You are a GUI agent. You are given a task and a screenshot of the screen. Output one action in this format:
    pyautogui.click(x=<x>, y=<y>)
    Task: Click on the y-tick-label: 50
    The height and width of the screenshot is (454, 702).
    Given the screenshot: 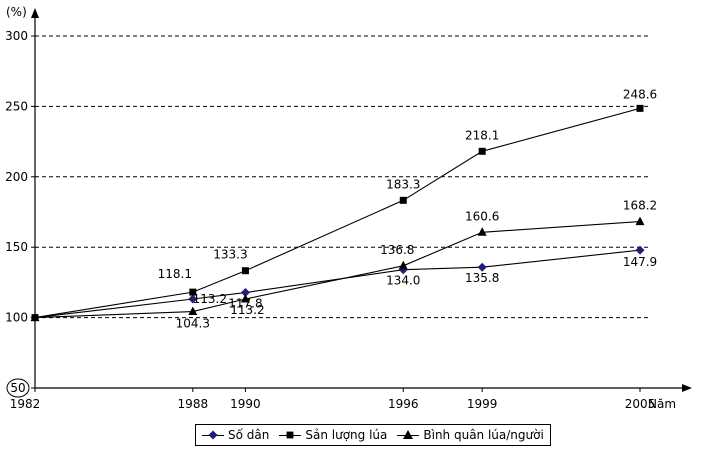 What is the action you would take?
    pyautogui.click(x=17, y=388)
    